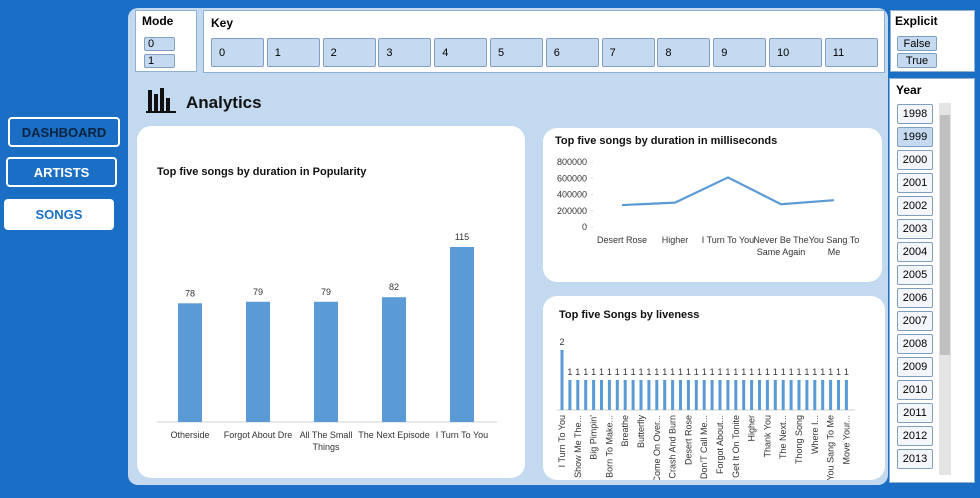 The height and width of the screenshot is (498, 980). I want to click on slicer-item: 3, so click(405, 52).